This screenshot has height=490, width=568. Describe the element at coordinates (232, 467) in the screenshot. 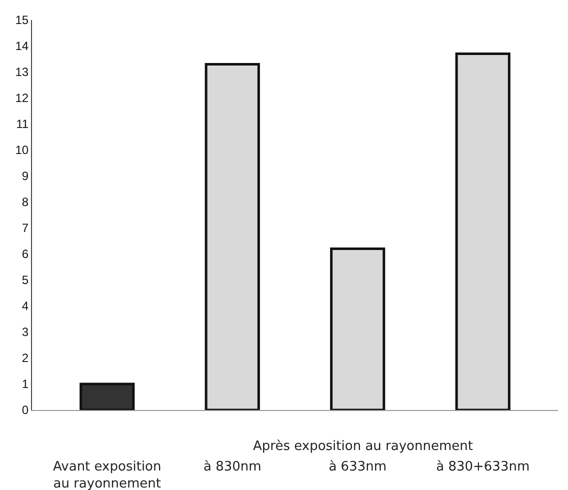

I see `x-tick-label: à 830nm` at that location.